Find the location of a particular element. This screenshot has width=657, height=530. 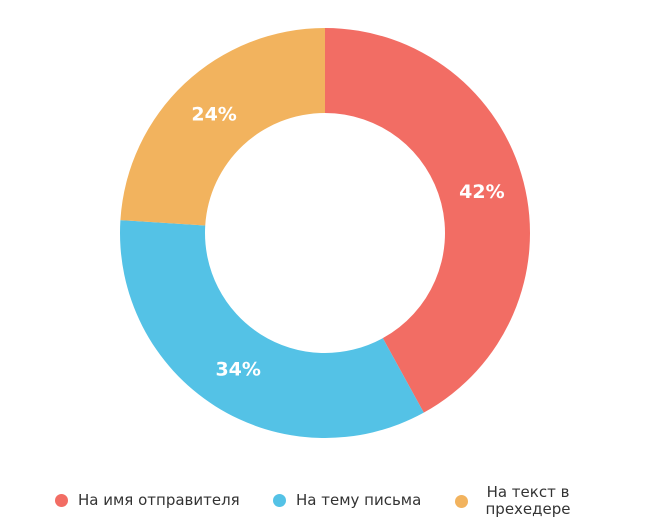

donut-slice is located at coordinates (223, 127).